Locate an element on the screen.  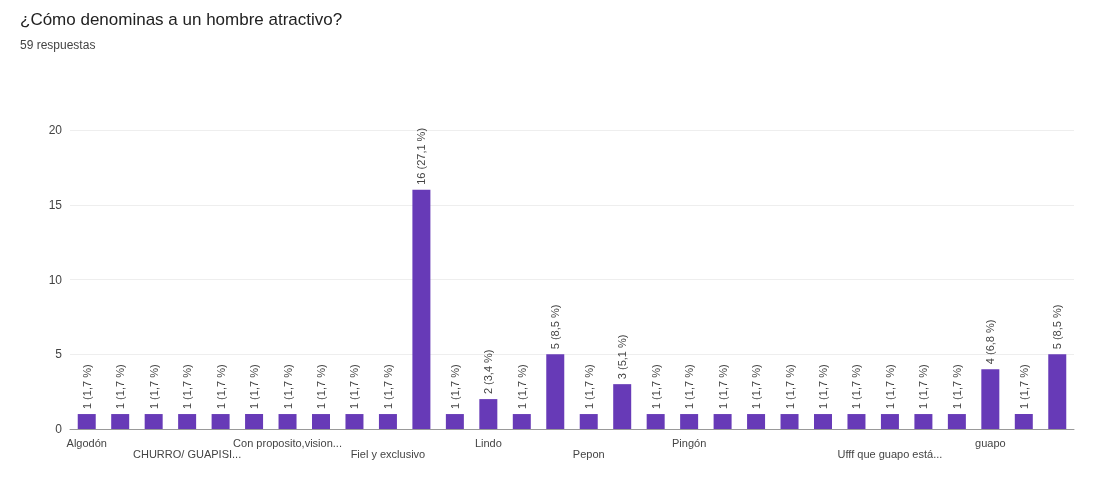
y-tick-label: 0 is located at coordinates (59, 429).